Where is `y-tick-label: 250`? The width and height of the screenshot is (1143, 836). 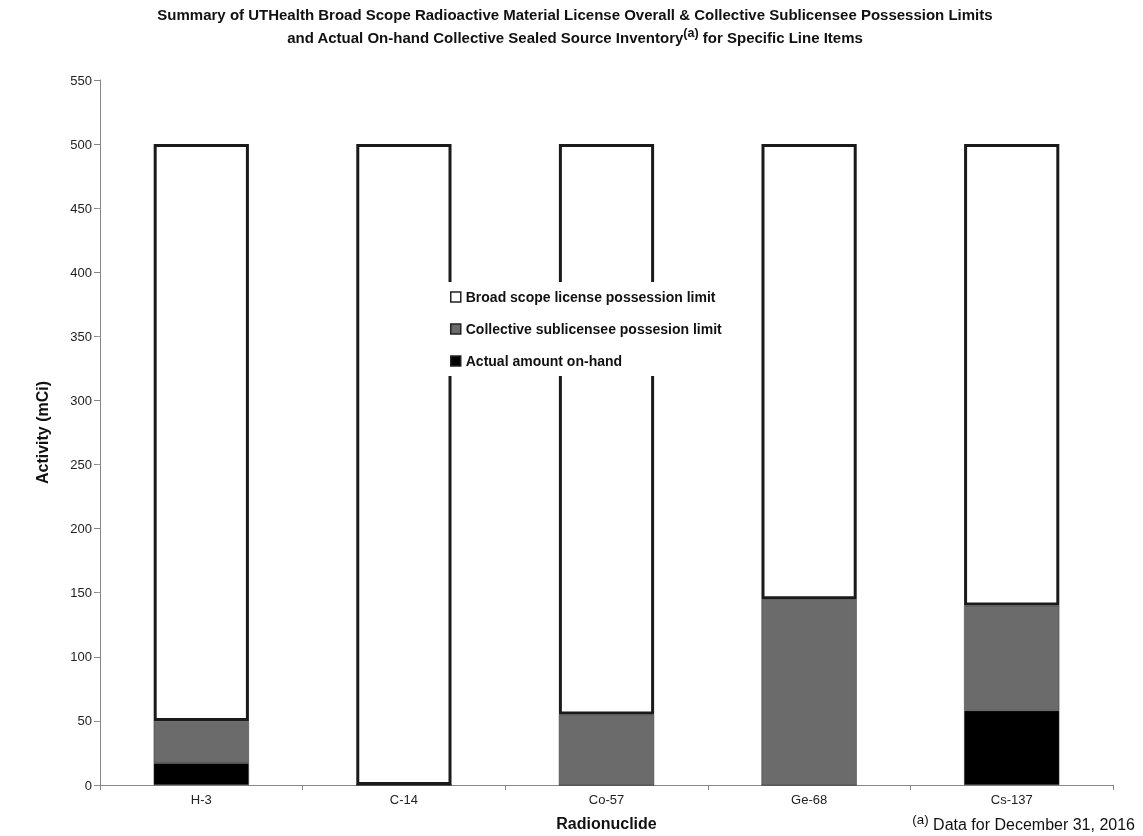 y-tick-label: 250 is located at coordinates (81, 465).